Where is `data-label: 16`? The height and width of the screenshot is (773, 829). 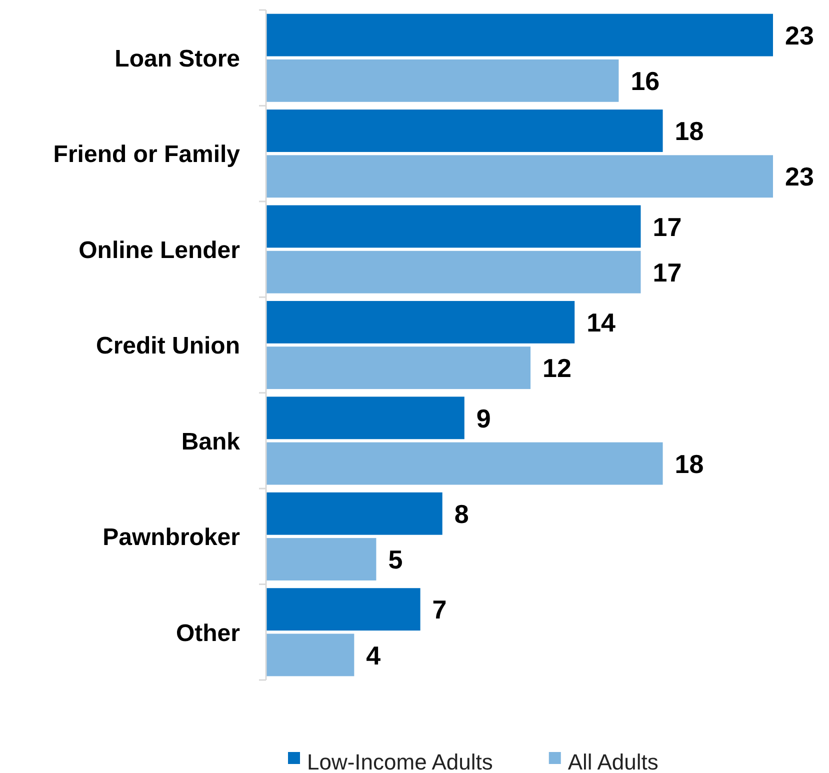 data-label: 16 is located at coordinates (645, 81).